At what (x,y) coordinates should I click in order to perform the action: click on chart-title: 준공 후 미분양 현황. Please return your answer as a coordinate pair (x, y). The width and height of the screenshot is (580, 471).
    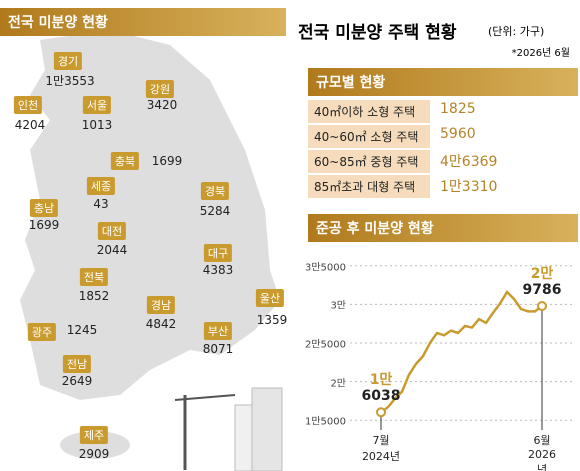
    Looking at the image, I should click on (443, 228).